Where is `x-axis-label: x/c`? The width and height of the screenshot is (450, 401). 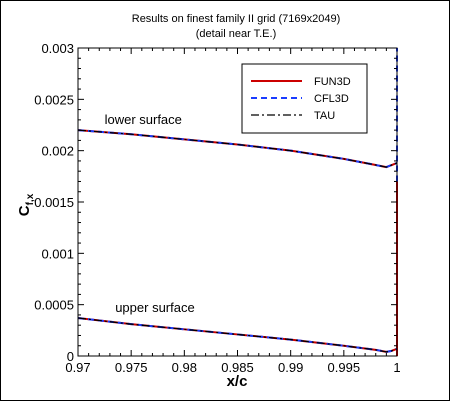
x-axis-label: x/c is located at coordinates (237, 381).